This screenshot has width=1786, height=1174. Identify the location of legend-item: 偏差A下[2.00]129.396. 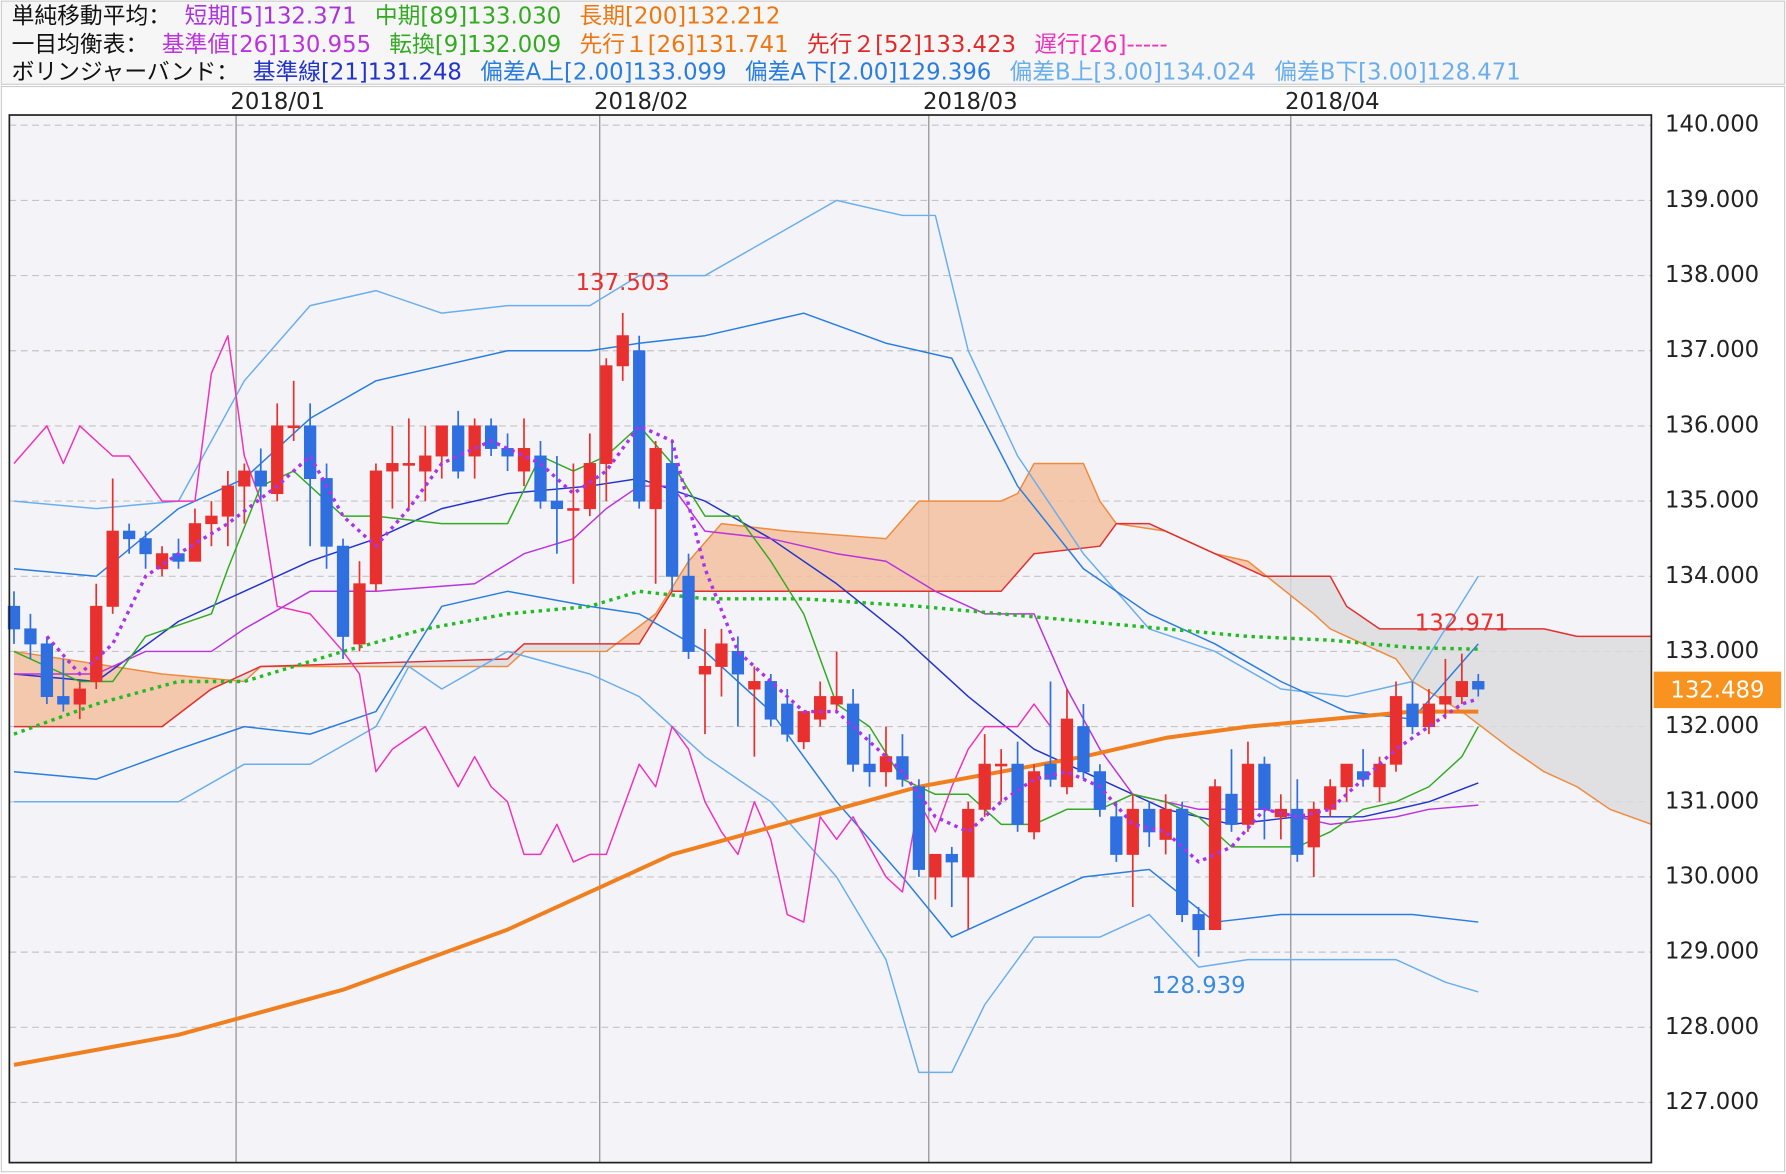
(868, 72).